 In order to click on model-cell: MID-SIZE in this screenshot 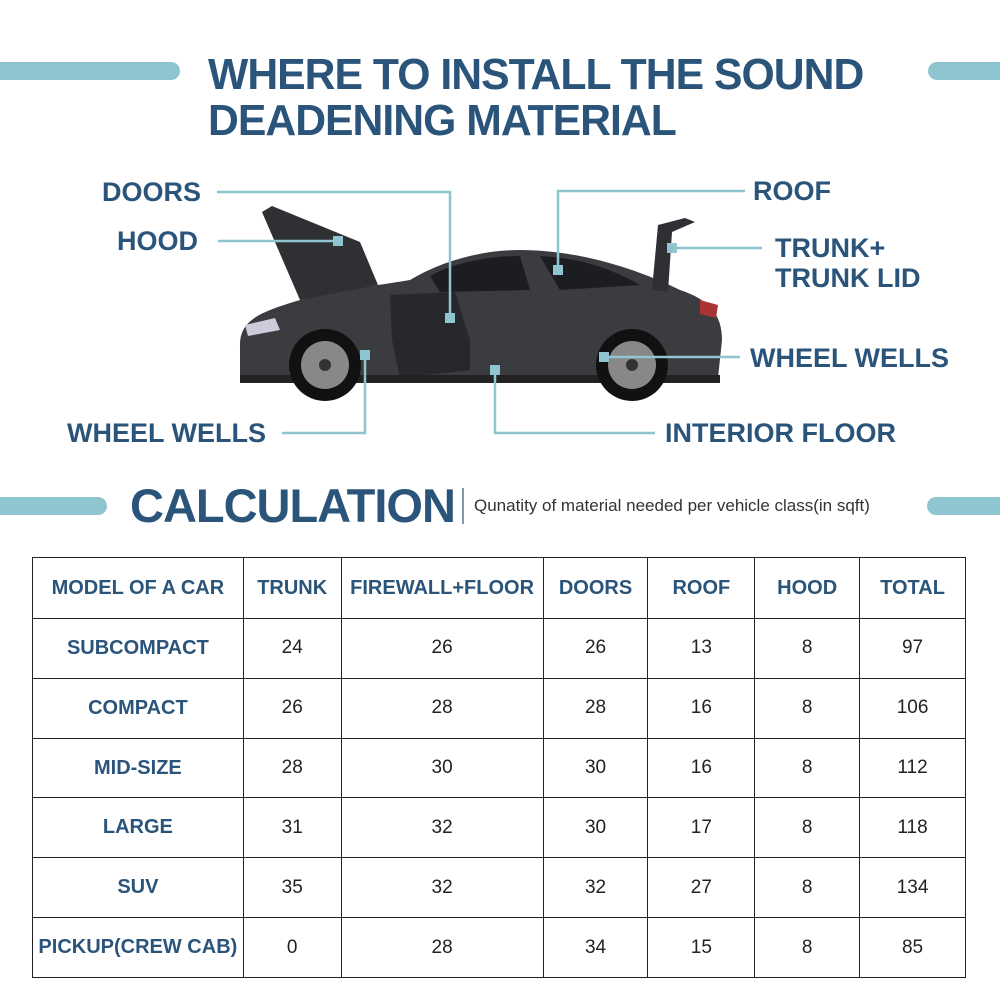, I will do `click(138, 768)`.